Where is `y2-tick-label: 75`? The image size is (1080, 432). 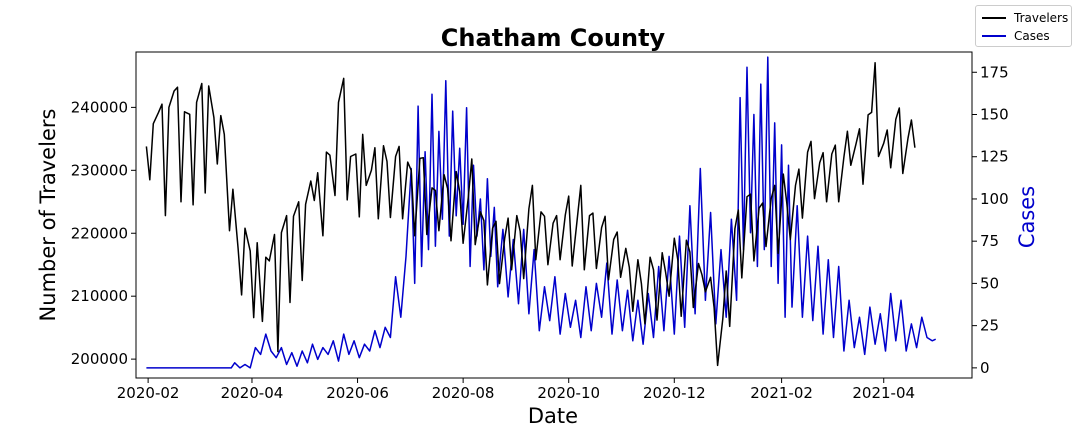
y2-tick-label: 75 is located at coordinates (989, 241).